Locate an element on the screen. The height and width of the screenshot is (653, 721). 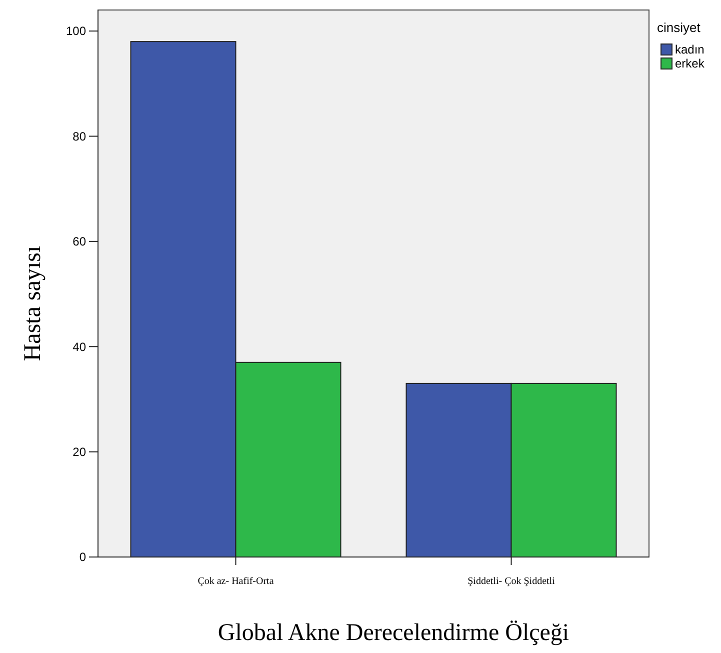
x-axis-title: Global Akne Derecelendirme Ölçeği is located at coordinates (394, 633).